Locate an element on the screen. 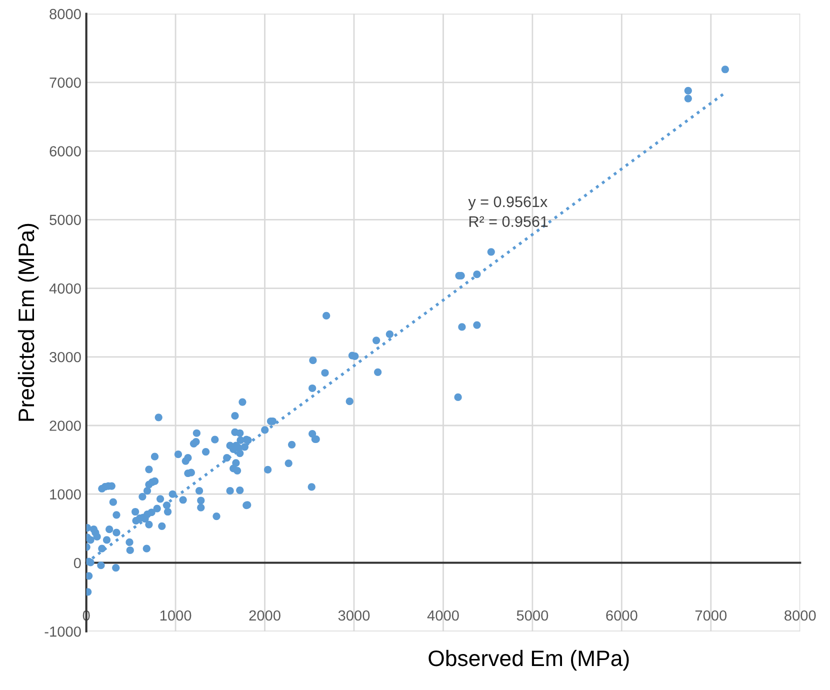 The width and height of the screenshot is (830, 690). y-tick-label: 1000 is located at coordinates (65, 494).